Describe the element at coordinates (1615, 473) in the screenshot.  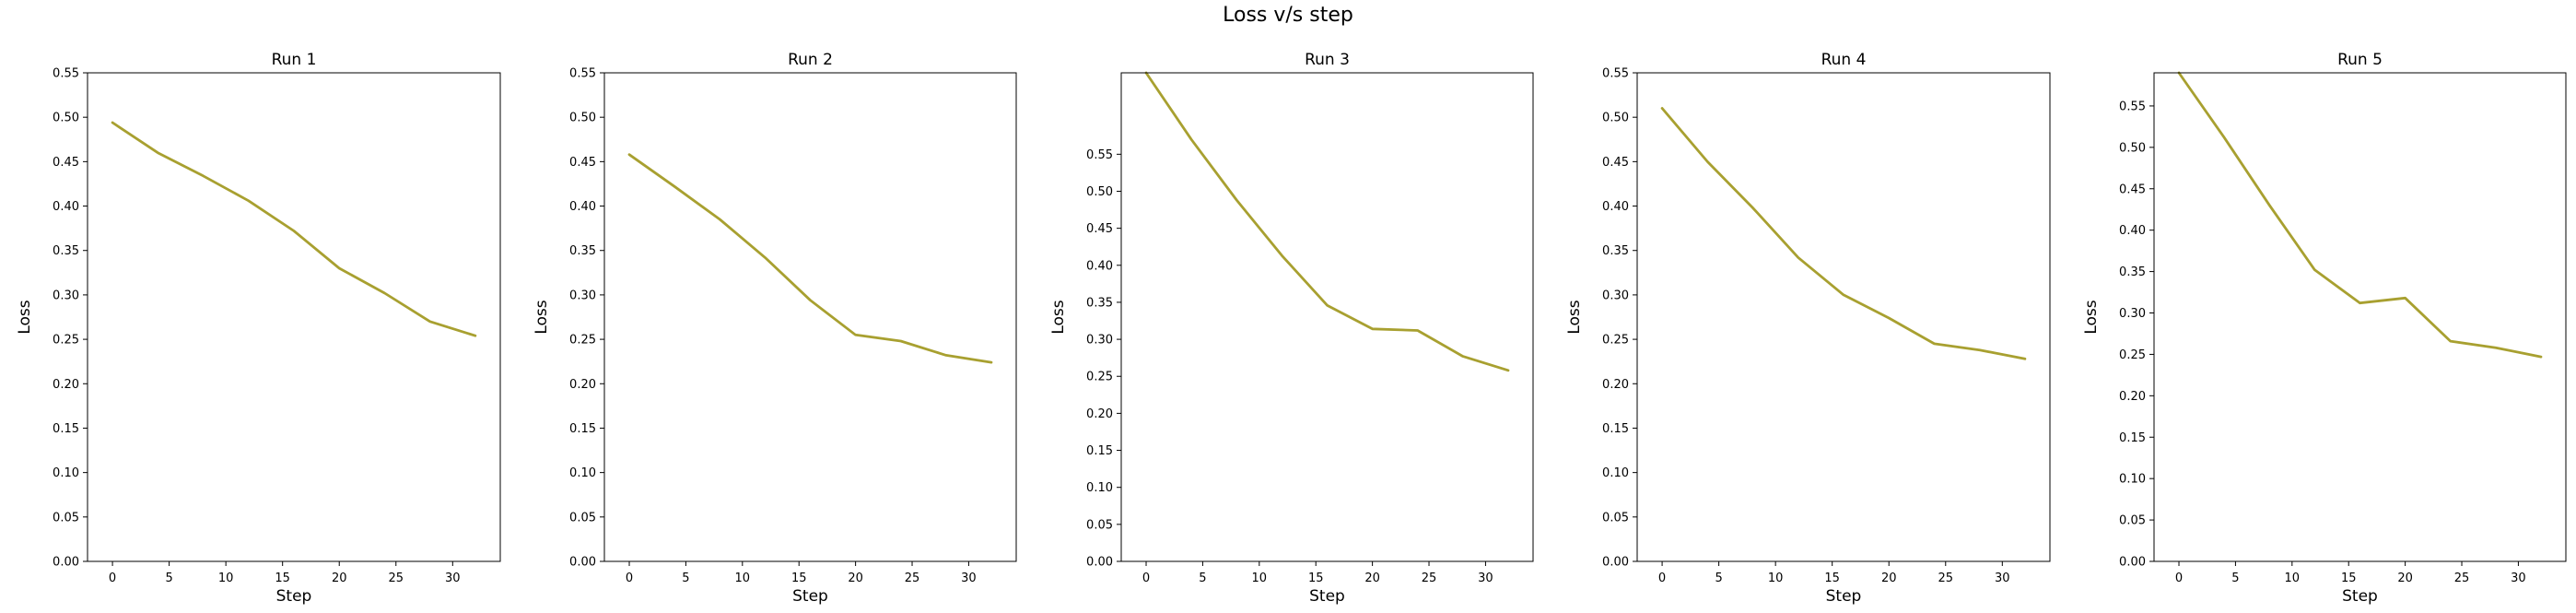
I see `run4-ytick-label: 0.10` at that location.